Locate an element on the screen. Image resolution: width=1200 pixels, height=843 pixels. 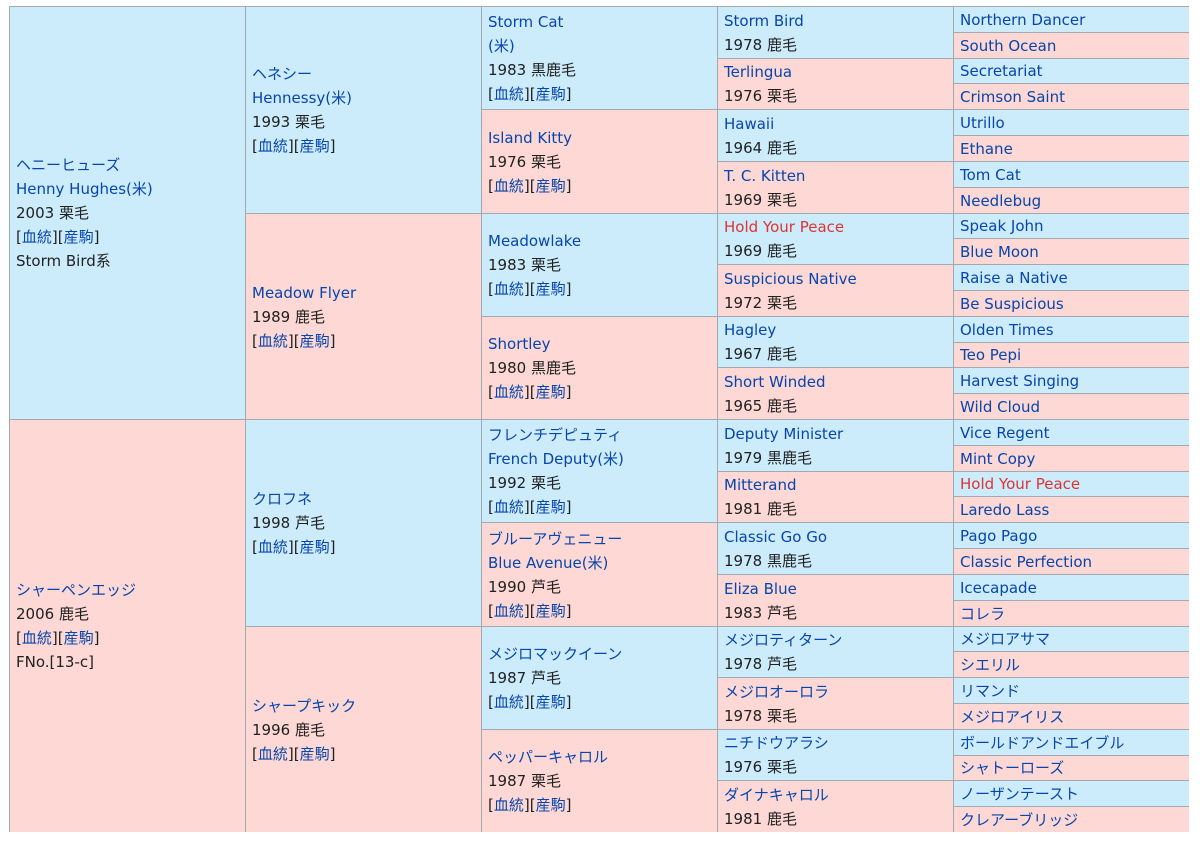
horse-name-jp: ヘニーヒューズ is located at coordinates (68, 165).